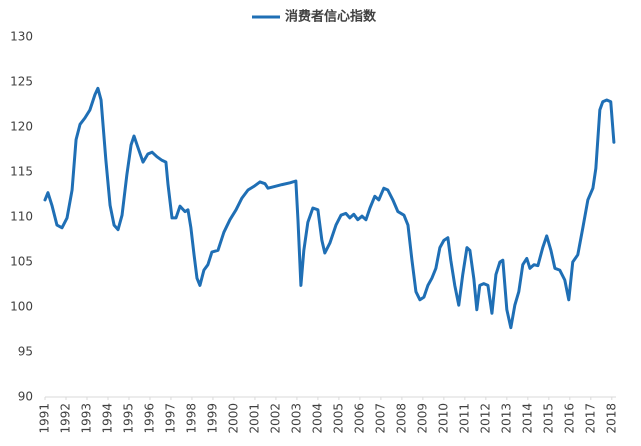 This screenshot has height=446, width=641. What do you see at coordinates (21, 37) in the screenshot?
I see `y-tick-label: 130` at bounding box center [21, 37].